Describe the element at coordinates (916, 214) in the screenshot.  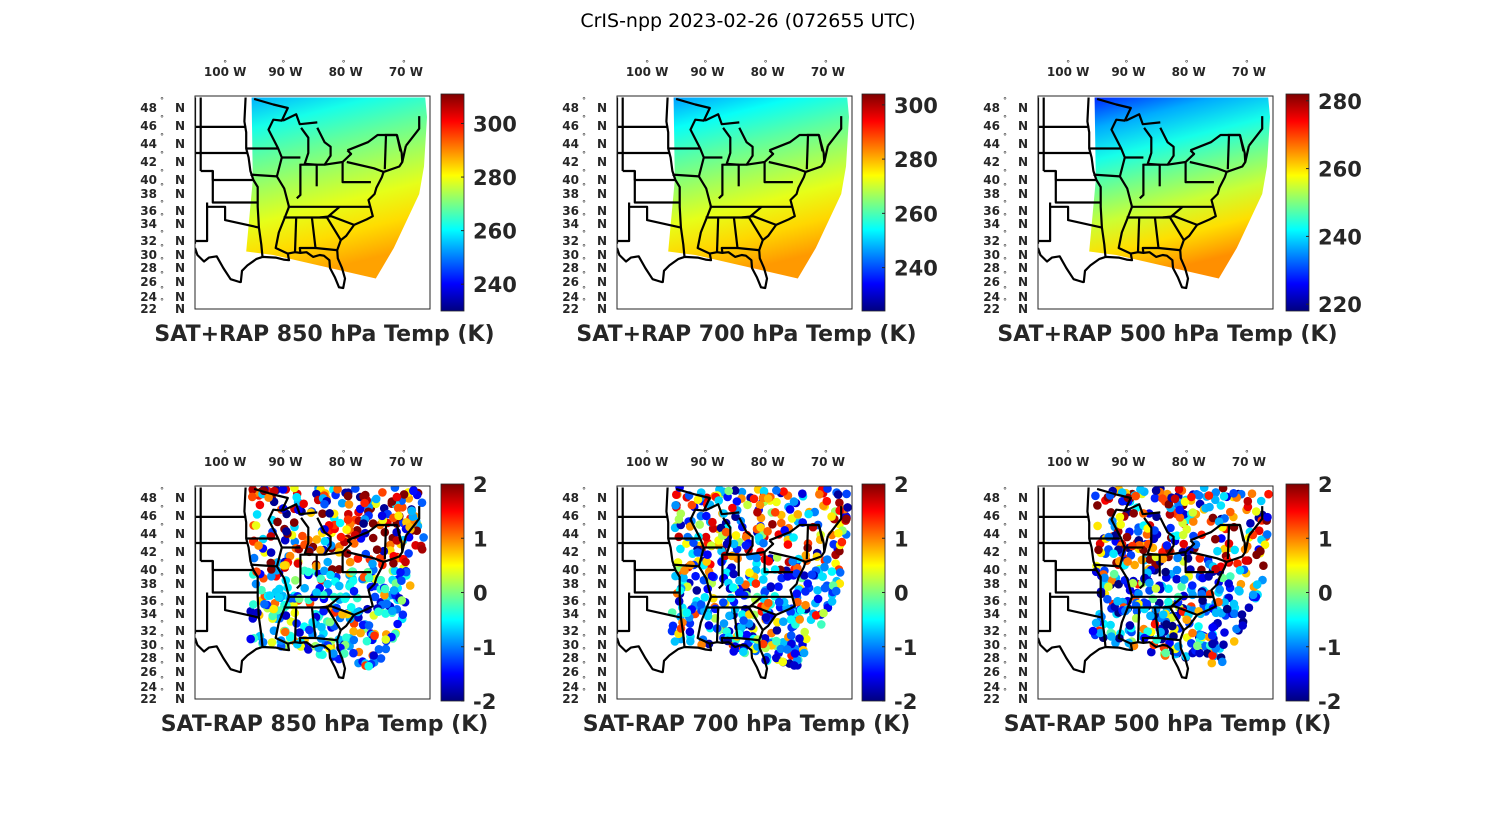
I see `colorbar-tick-label: 260` at that location.